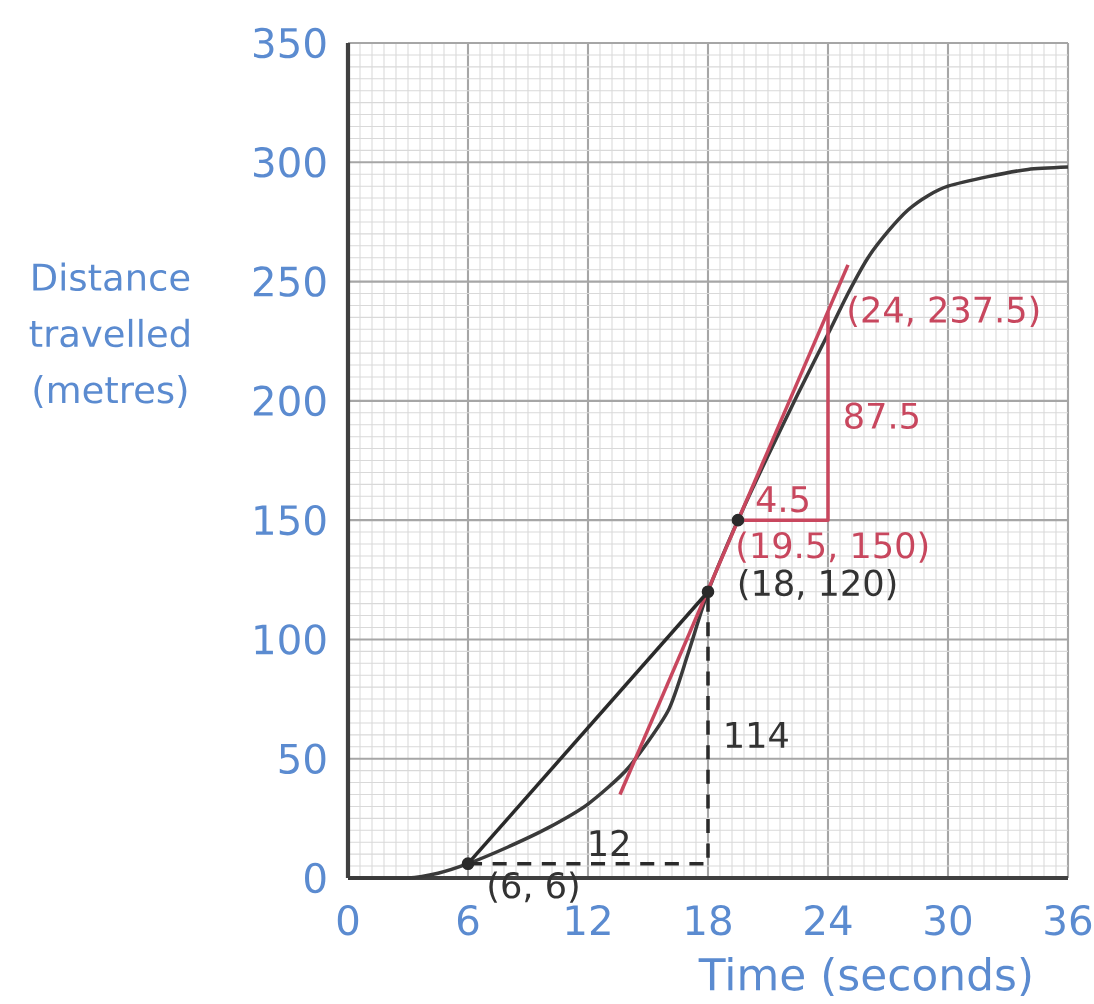 This screenshot has height=1004, width=1094. What do you see at coordinates (348, 920) in the screenshot?
I see `x-tick-label: 0` at bounding box center [348, 920].